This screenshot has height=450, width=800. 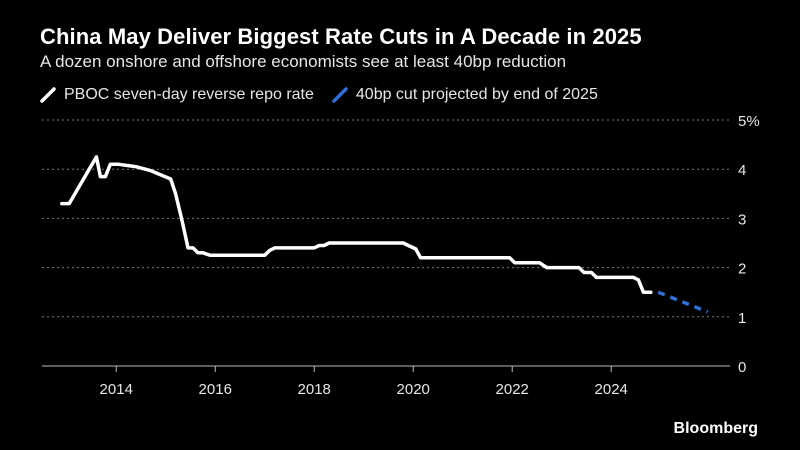 What do you see at coordinates (742, 219) in the screenshot?
I see `y-tick-label: 3` at bounding box center [742, 219].